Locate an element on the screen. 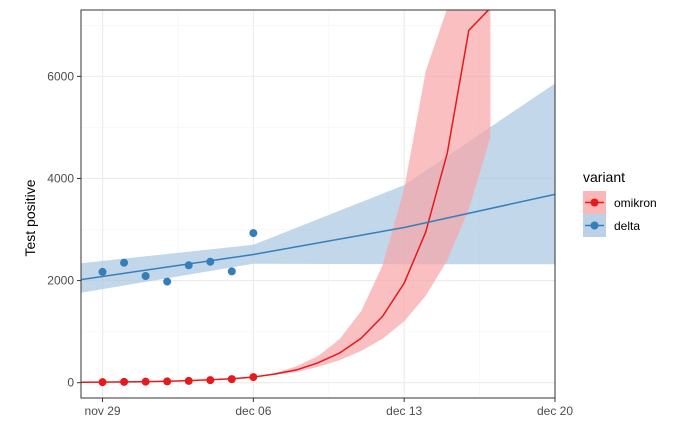 Image resolution: width=679 pixels, height=429 pixels. legend-label-omikron: omikron is located at coordinates (635, 203).